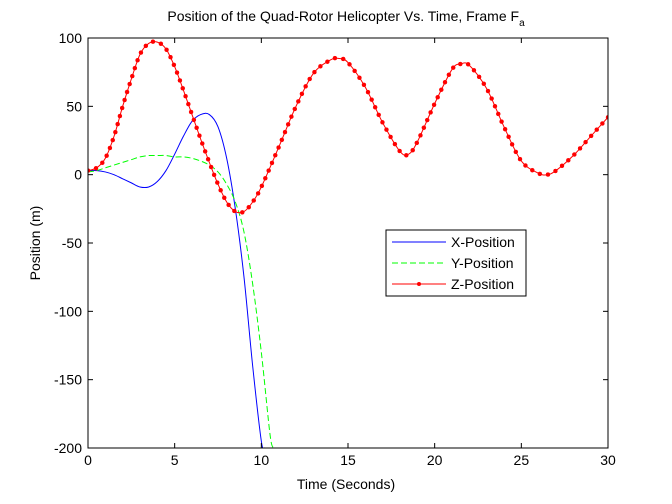  I want to click on x-tick-label: 10, so click(262, 460).